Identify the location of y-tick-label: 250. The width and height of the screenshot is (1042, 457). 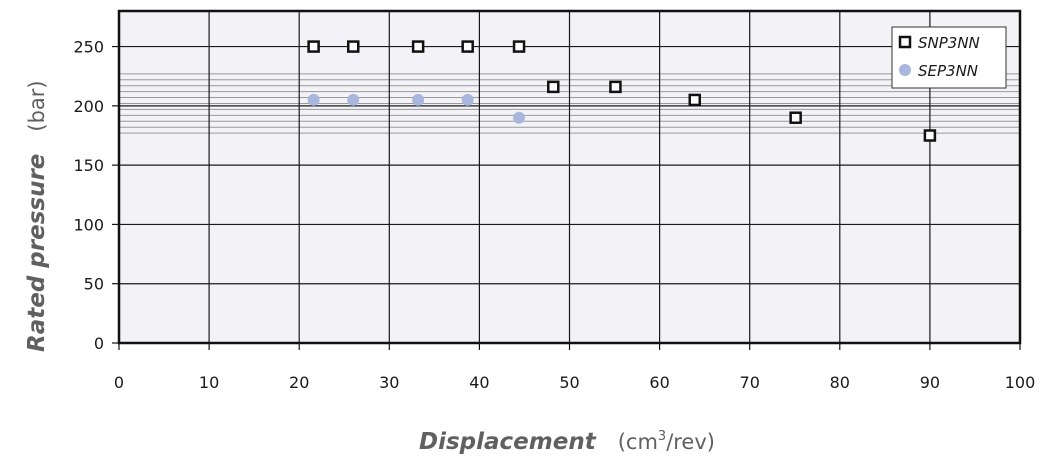
(88, 47).